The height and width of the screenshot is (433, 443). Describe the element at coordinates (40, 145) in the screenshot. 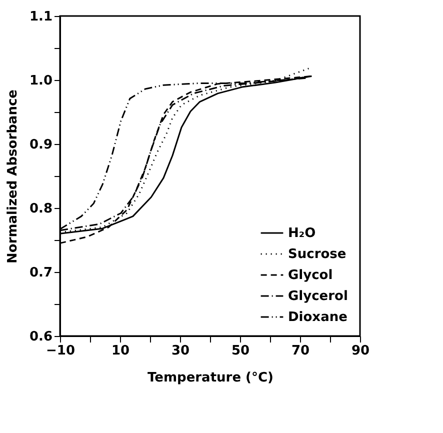

I see `y-tick-label: 0.9` at that location.